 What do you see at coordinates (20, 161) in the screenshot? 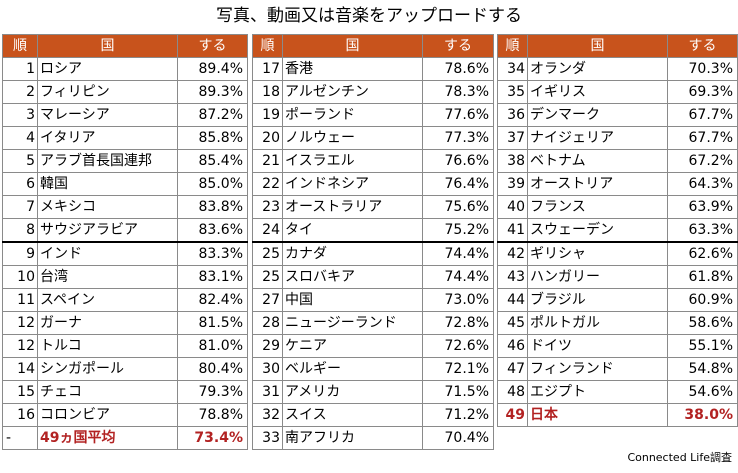
I see `rank-cell: 5` at bounding box center [20, 161].